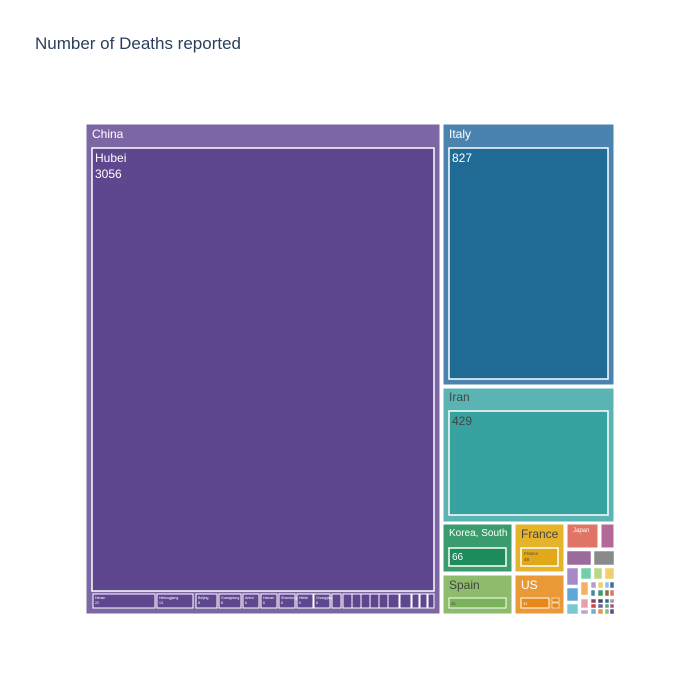 The width and height of the screenshot is (700, 700). Describe the element at coordinates (317, 603) in the screenshot. I see `region-value-chongqing: 6` at that location.